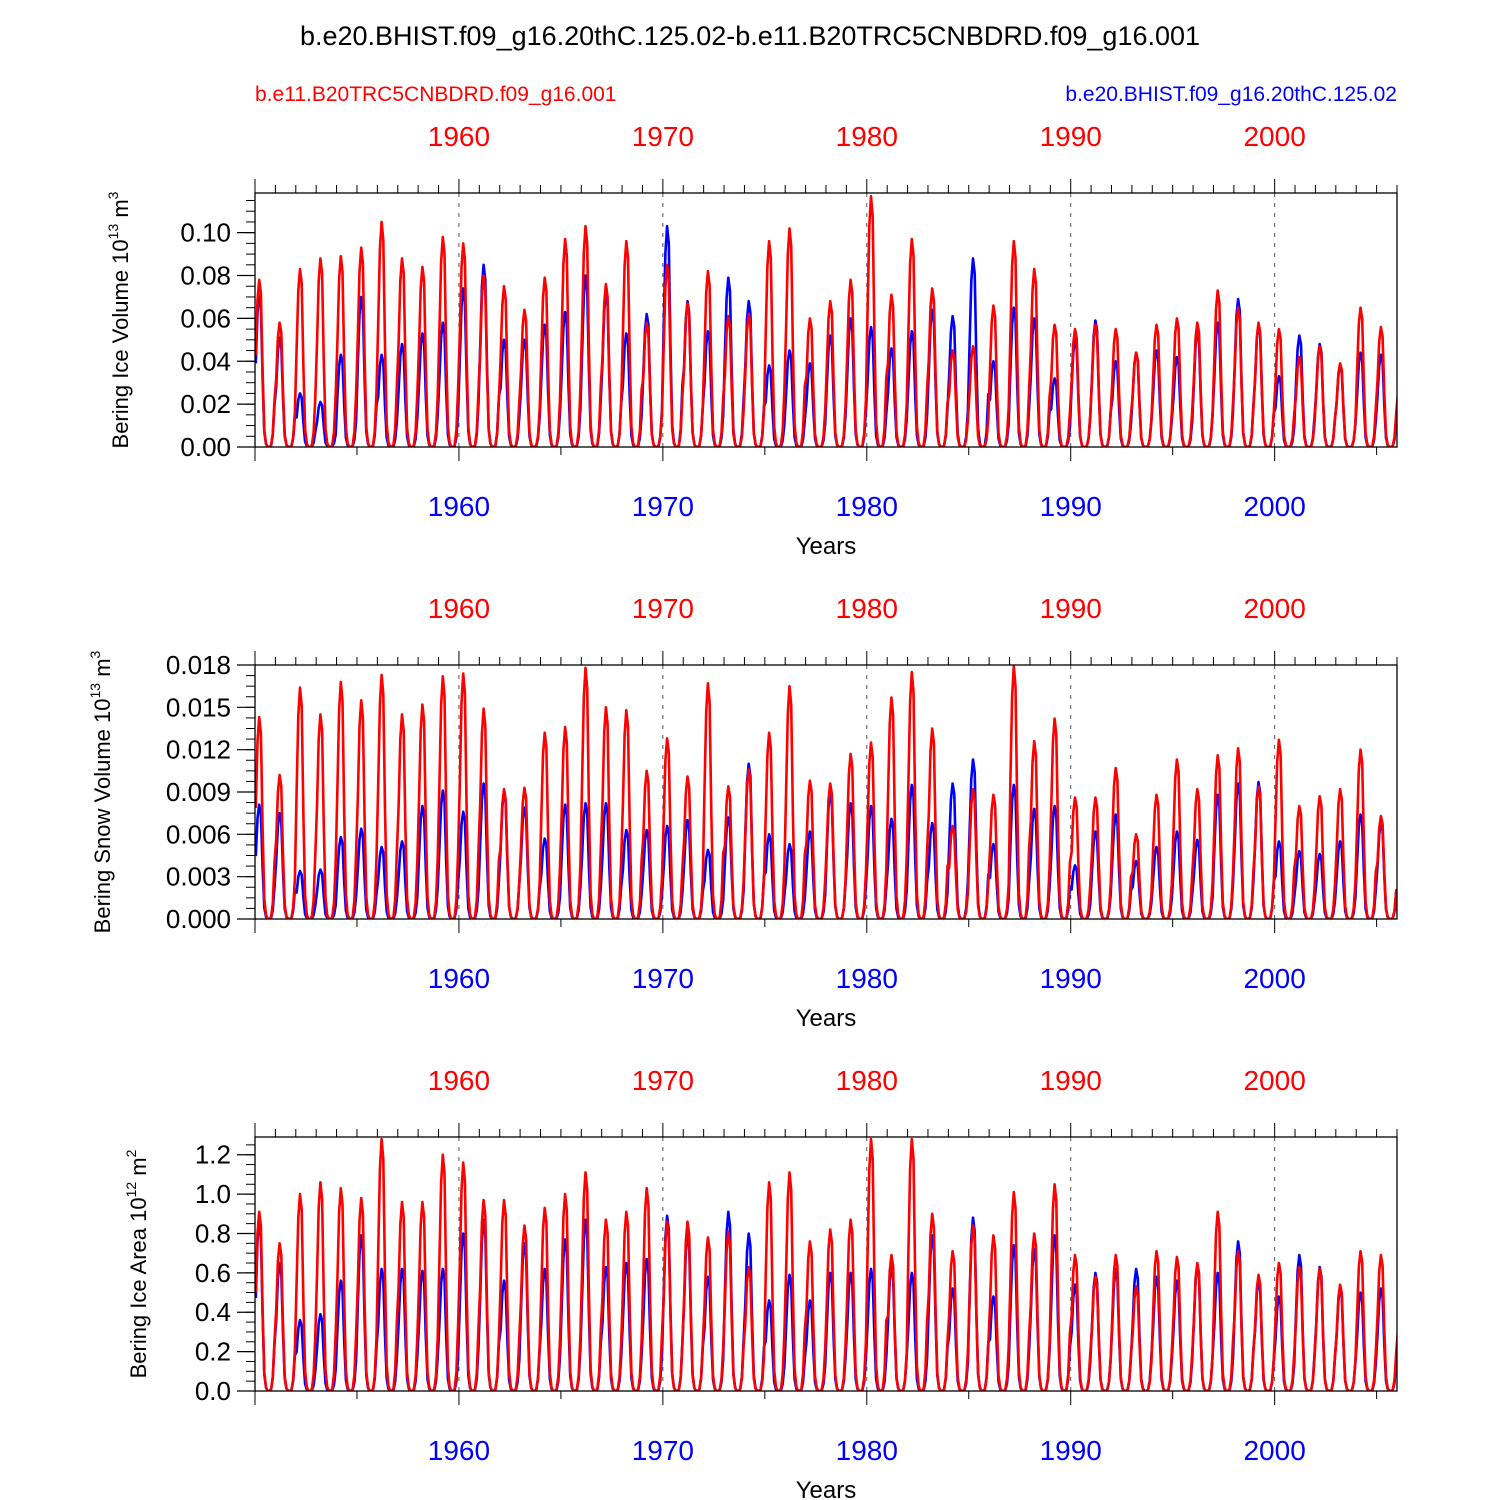  Describe the element at coordinates (213, 1391) in the screenshot. I see `y-tick-label: 0.0` at that location.